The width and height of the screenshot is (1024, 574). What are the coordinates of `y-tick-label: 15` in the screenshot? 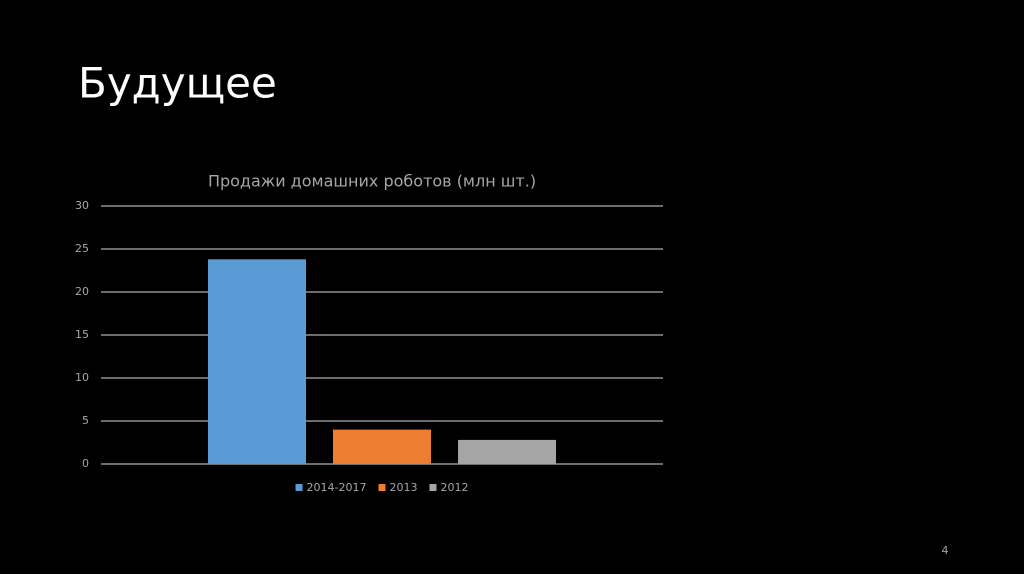 It's located at (82, 334).